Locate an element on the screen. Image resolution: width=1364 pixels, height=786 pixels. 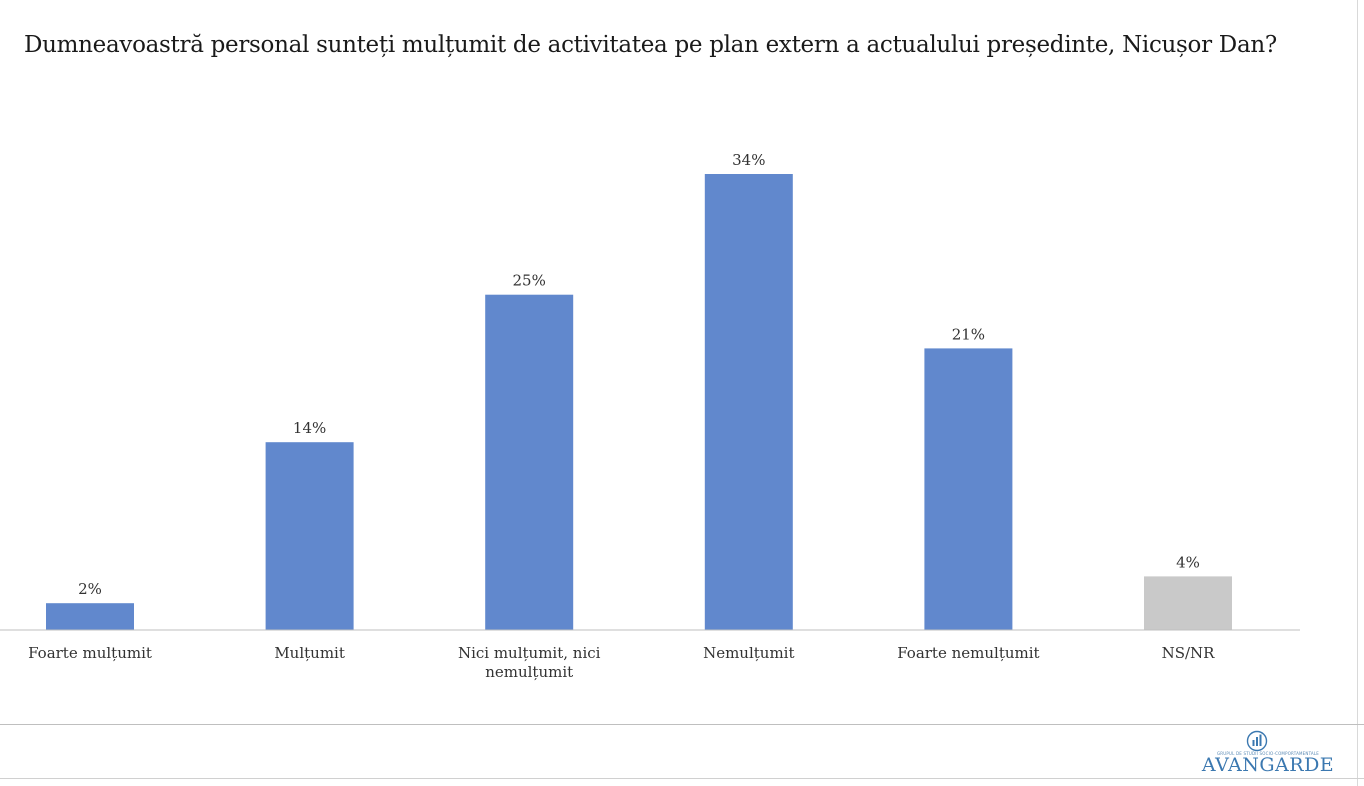
logo-wordmark: AVANGARDE is located at coordinates (1268, 765).